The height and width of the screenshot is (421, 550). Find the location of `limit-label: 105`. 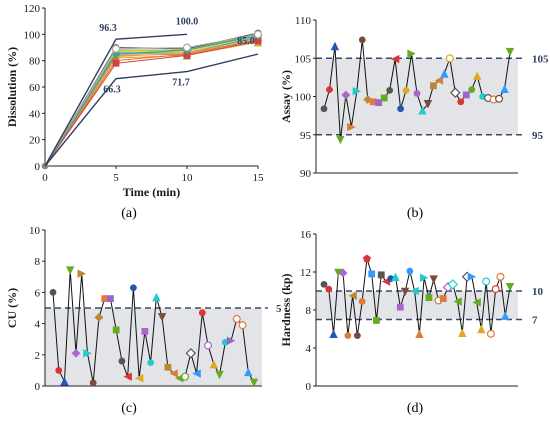

limit-label: 105 is located at coordinates (540, 59).